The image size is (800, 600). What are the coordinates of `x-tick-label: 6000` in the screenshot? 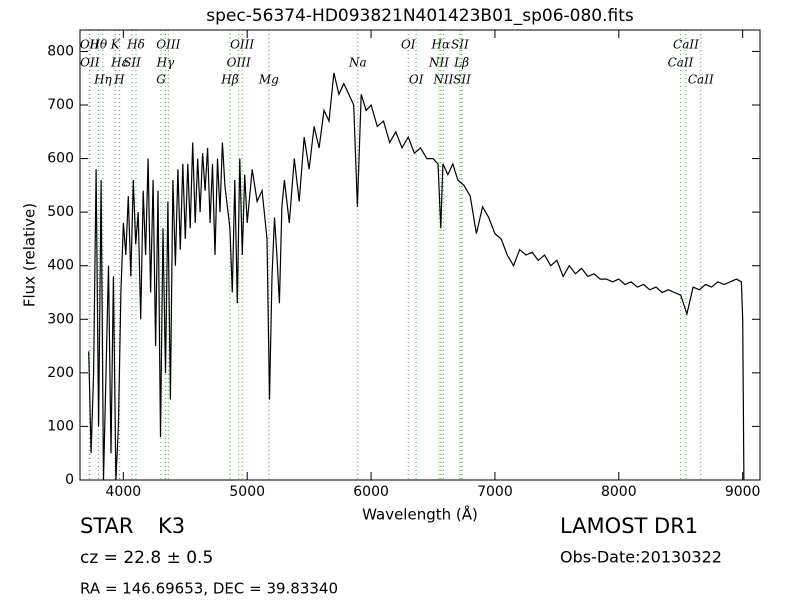 It's located at (371, 492).